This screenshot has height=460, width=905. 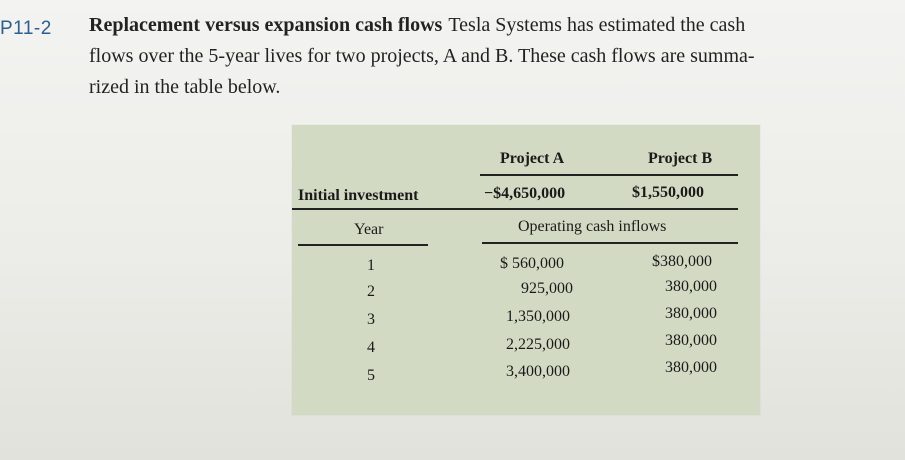 What do you see at coordinates (668, 192) in the screenshot?
I see `initial-investment-b: $1,550,000` at bounding box center [668, 192].